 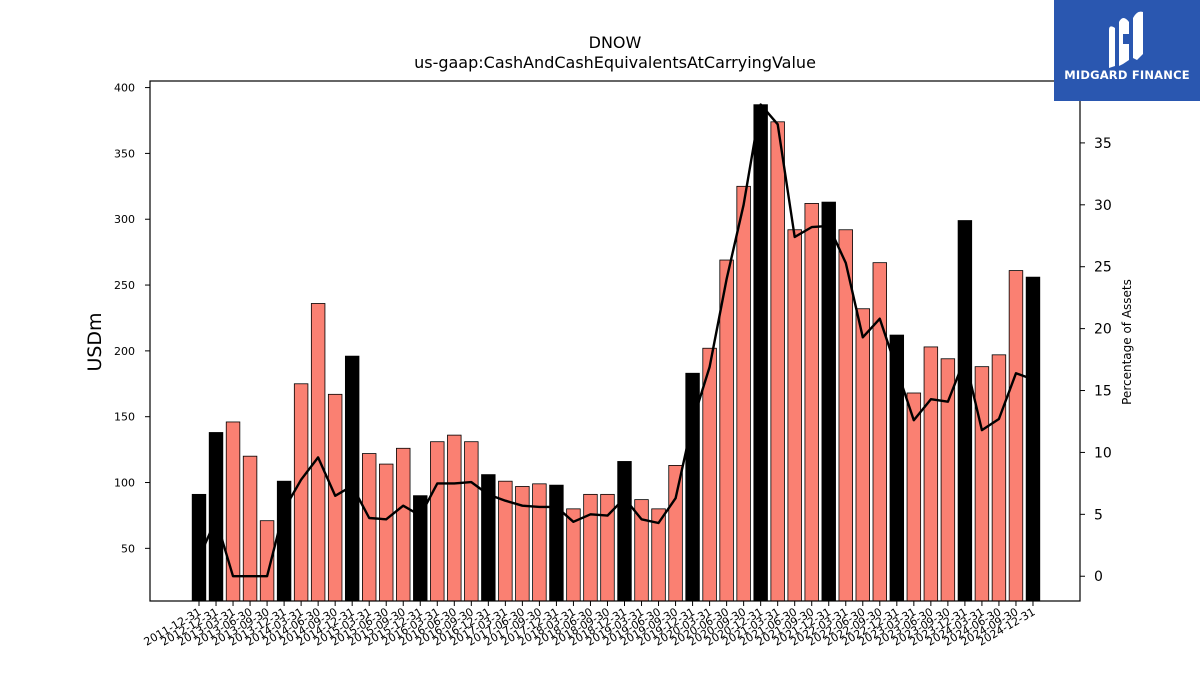 I want to click on y-tick-label: 250, so click(x=124, y=285).